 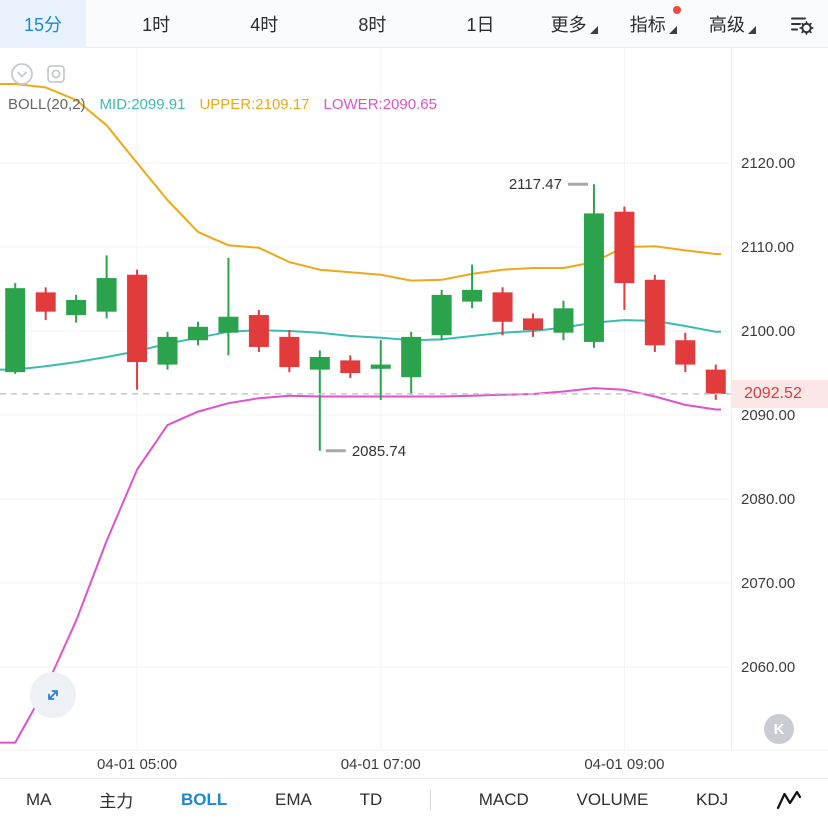 I want to click on indicator-tab-boll: BOLL, so click(x=204, y=799).